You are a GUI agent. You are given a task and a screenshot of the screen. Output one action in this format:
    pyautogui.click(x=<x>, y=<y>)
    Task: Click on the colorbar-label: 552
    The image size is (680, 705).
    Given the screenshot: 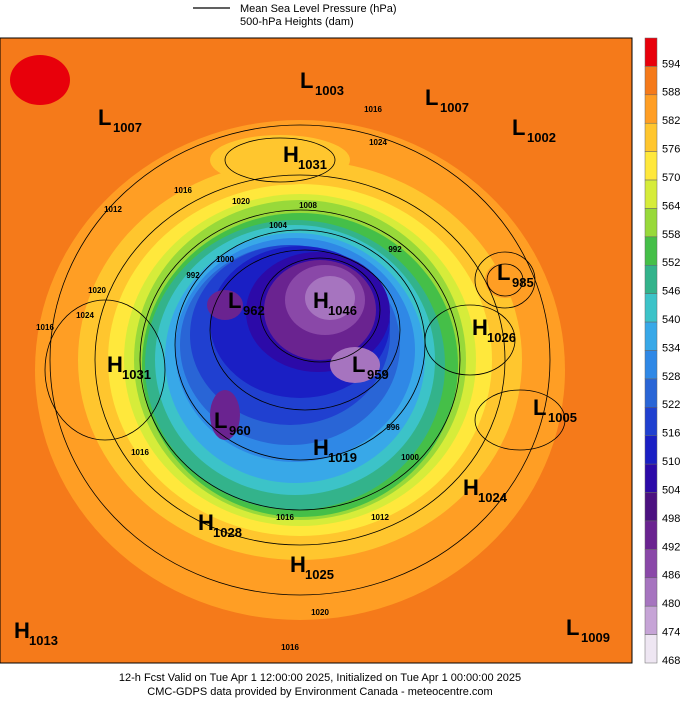 What is the action you would take?
    pyautogui.click(x=671, y=263)
    